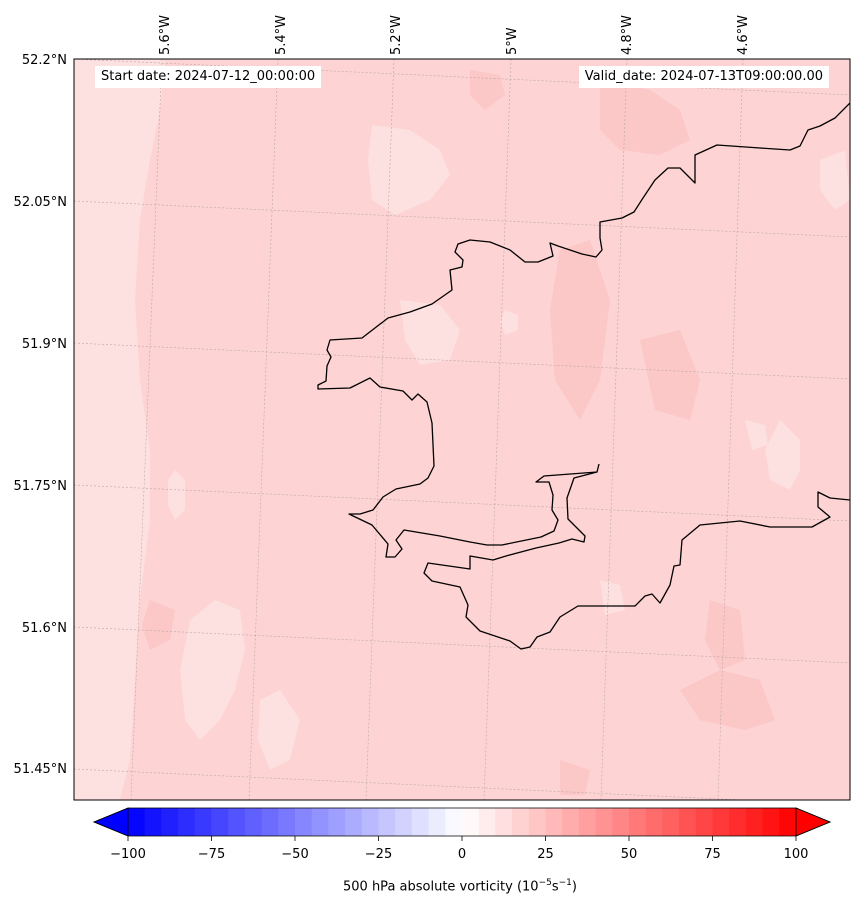 The height and width of the screenshot is (908, 859). I want to click on lat-label: 51.6°N, so click(44, 628).